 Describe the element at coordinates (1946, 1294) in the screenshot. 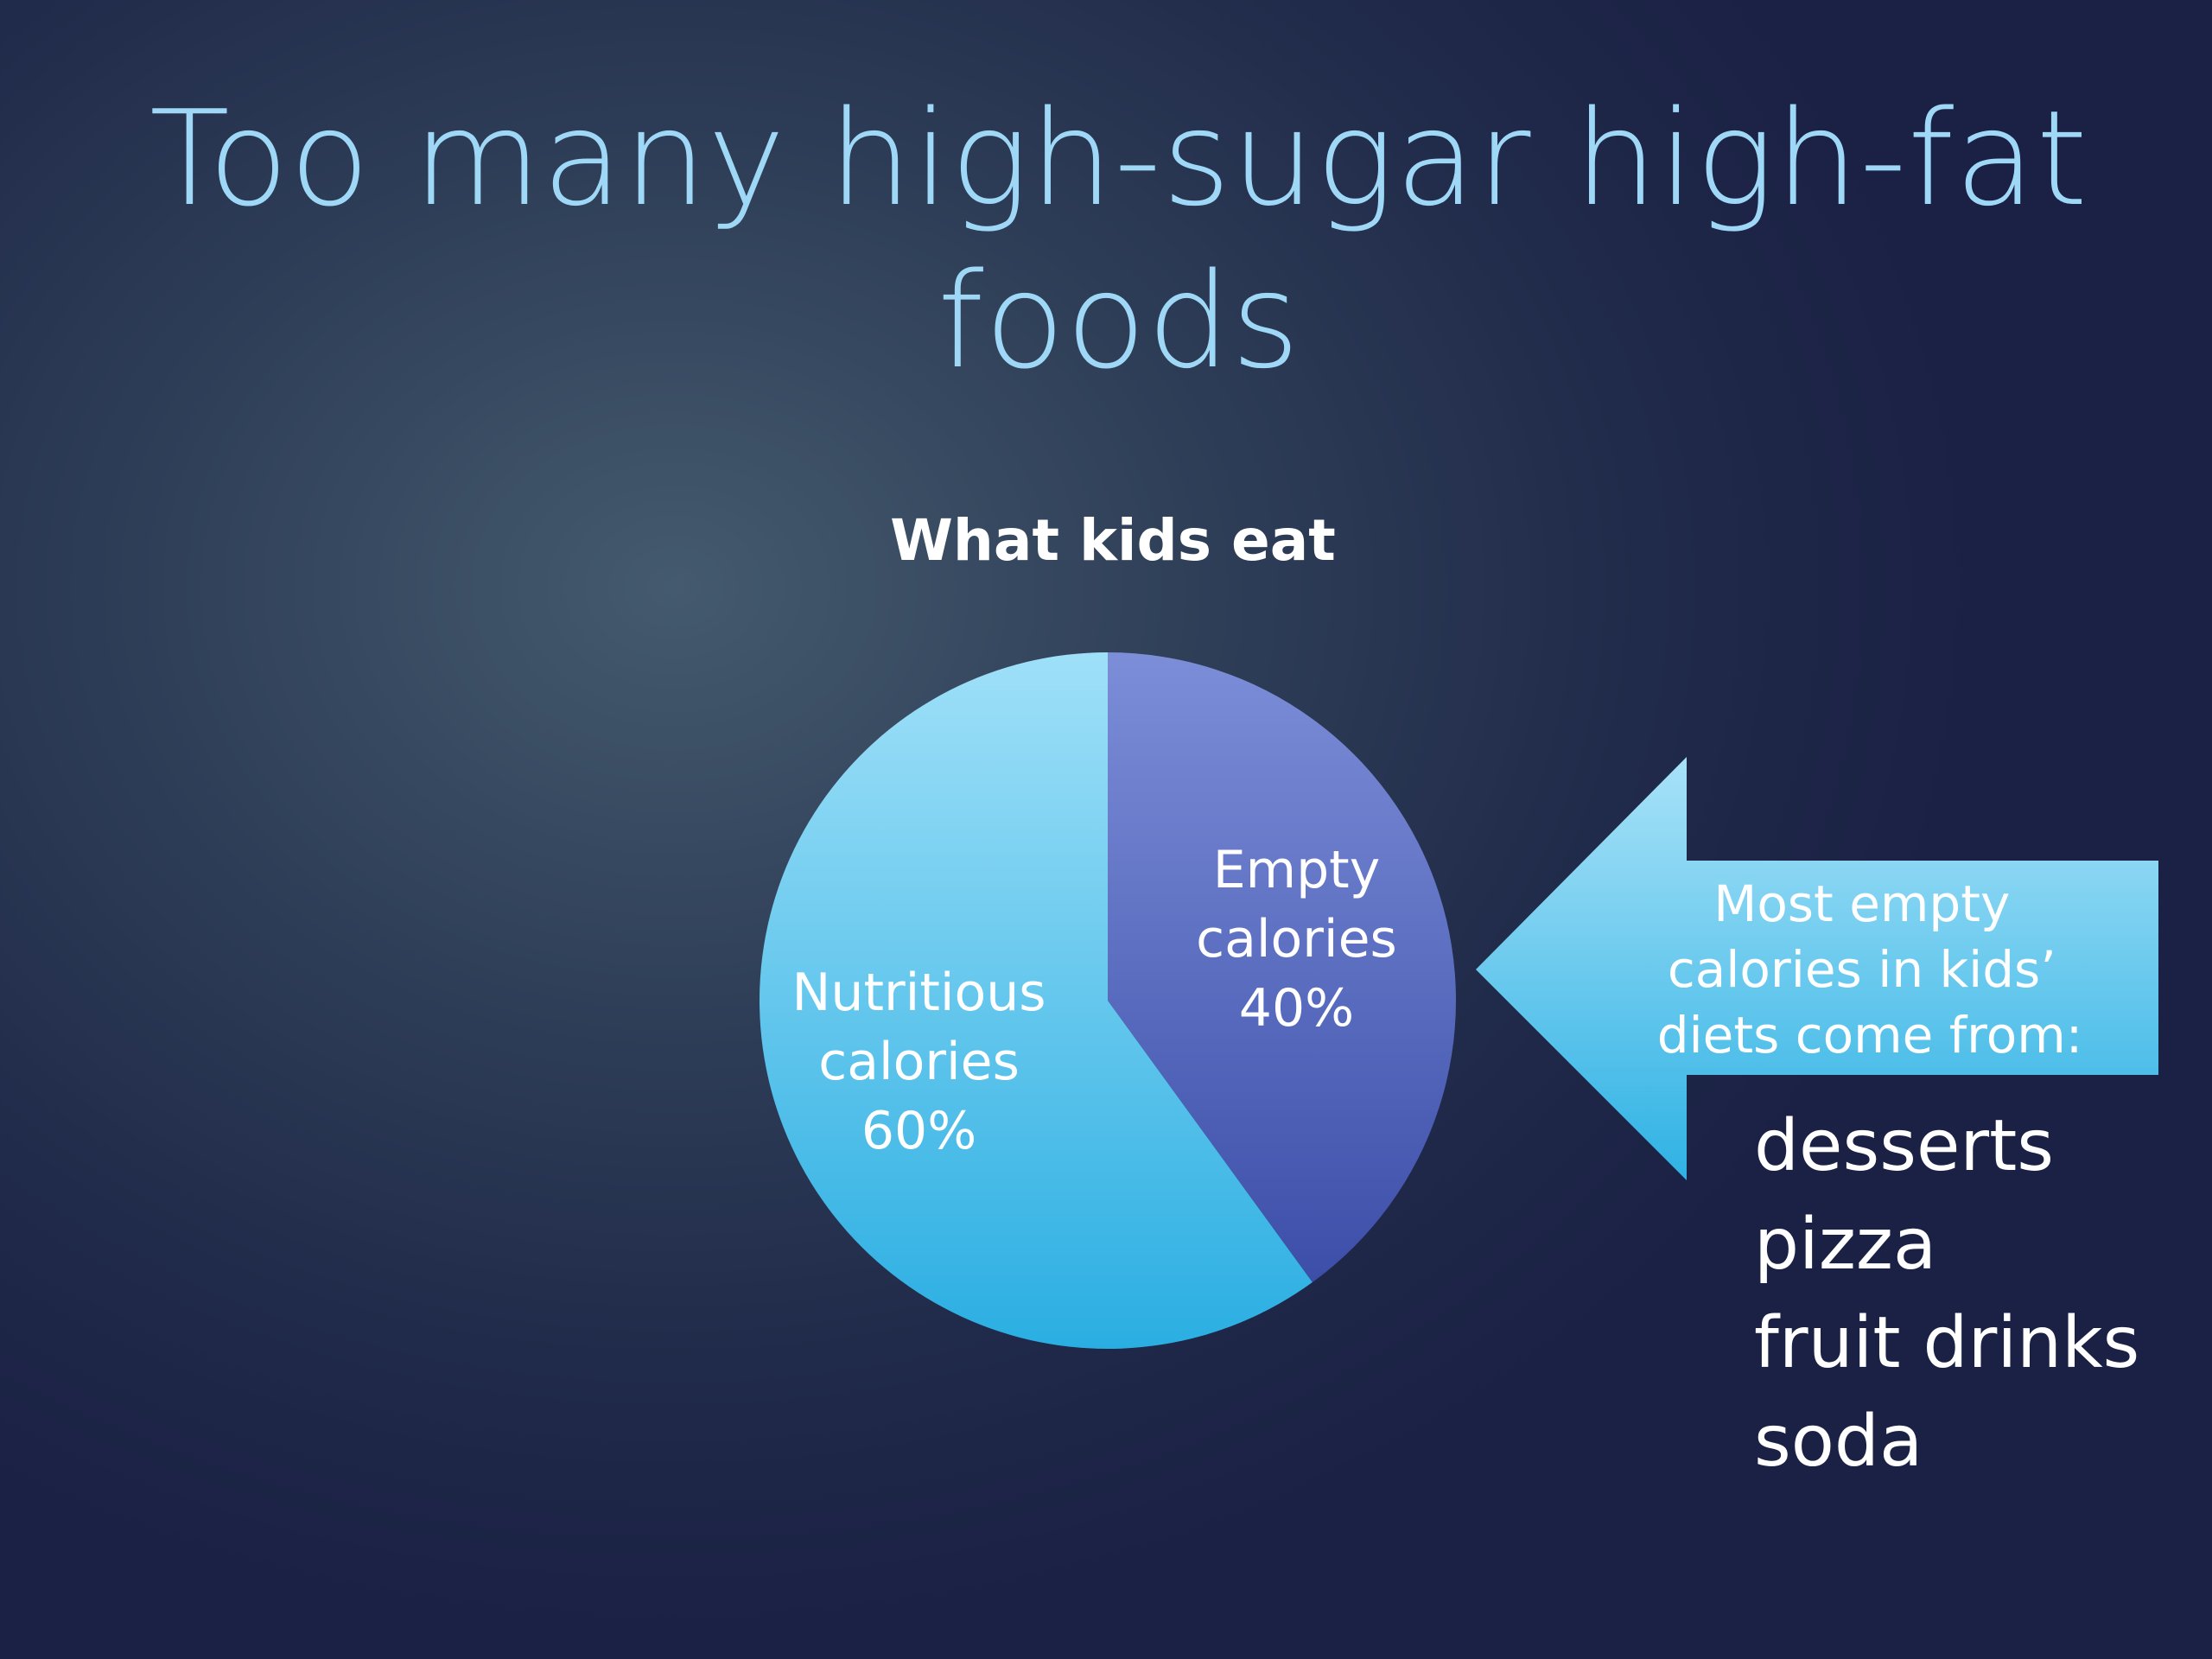

I see `food-list: desserts pizza fruit drinks soda` at that location.